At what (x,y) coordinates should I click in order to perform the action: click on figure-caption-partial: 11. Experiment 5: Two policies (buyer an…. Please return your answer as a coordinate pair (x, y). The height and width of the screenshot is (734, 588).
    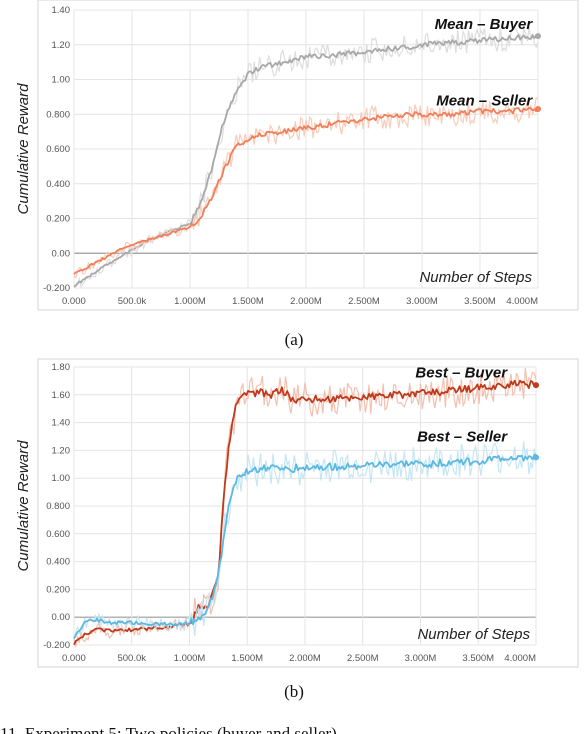
    Looking at the image, I should click on (168, 729).